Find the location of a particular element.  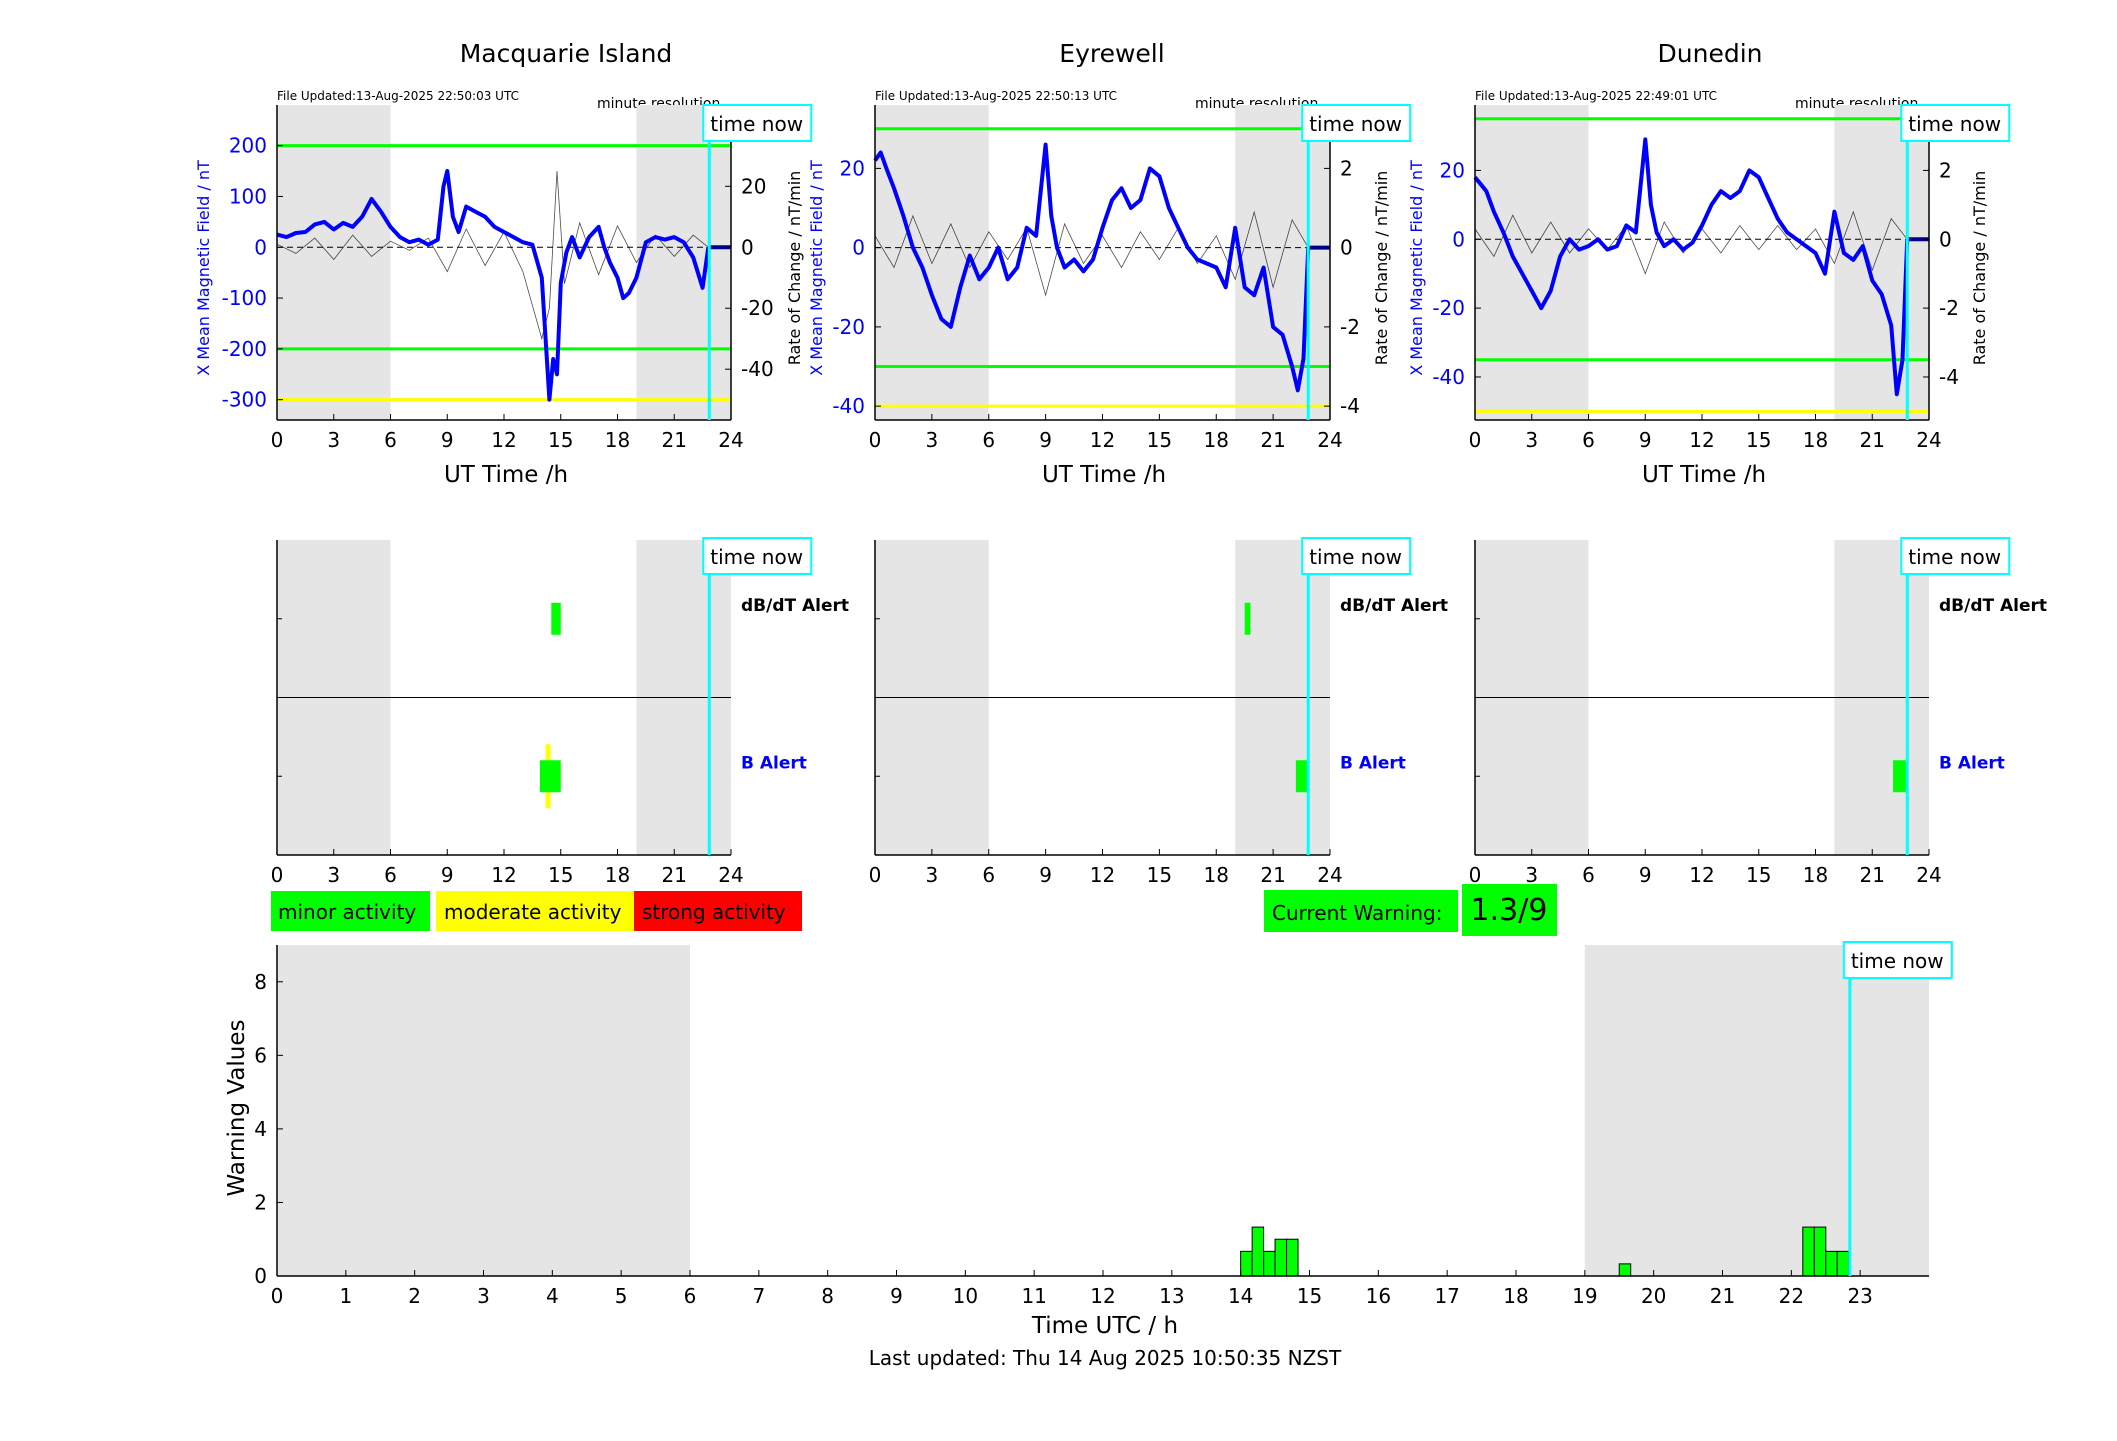

y-tick-label: 2 is located at coordinates (260, 1202).